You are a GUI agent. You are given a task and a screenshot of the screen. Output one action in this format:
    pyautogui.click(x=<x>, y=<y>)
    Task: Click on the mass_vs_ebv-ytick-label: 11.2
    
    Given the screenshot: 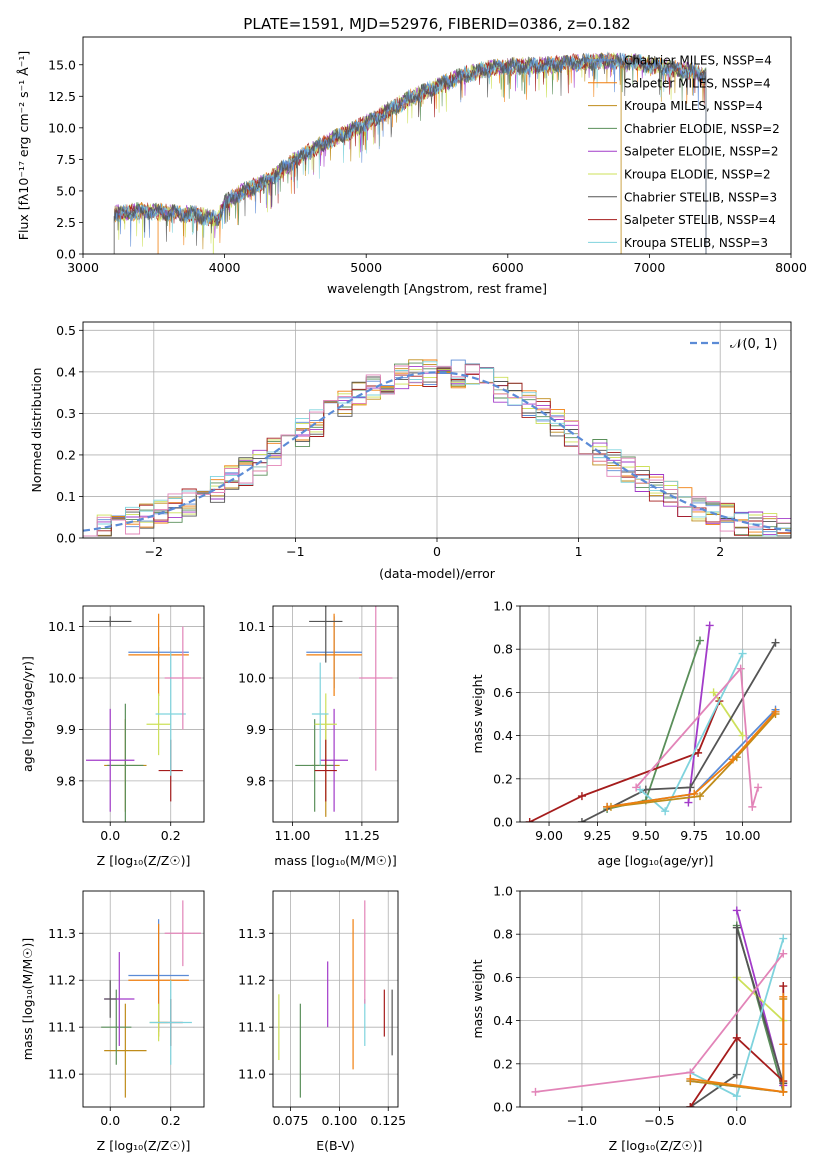 What is the action you would take?
    pyautogui.click(x=252, y=980)
    